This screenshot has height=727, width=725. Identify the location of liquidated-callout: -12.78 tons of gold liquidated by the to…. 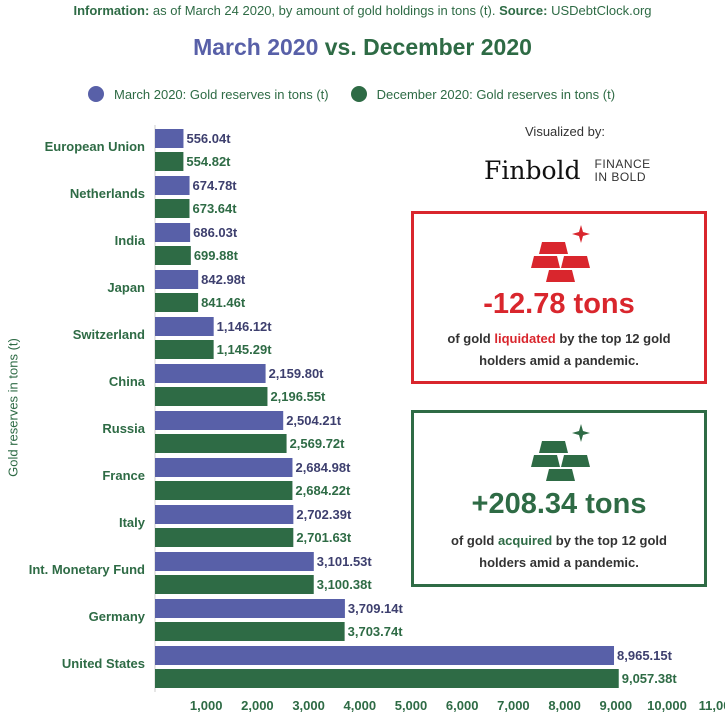
(559, 297).